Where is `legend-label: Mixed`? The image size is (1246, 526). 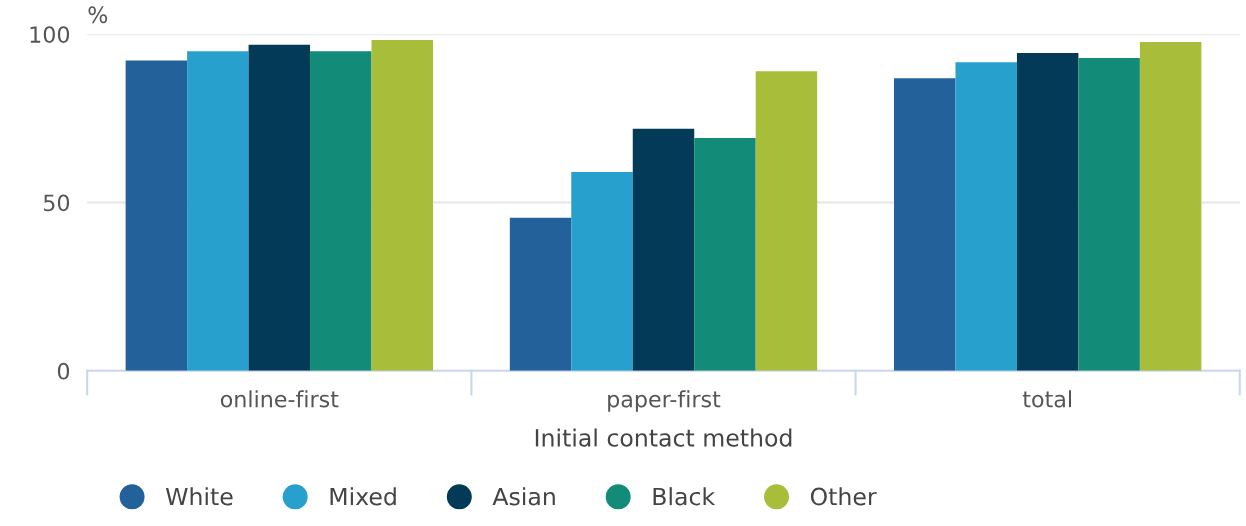
legend-label: Mixed is located at coordinates (363, 496).